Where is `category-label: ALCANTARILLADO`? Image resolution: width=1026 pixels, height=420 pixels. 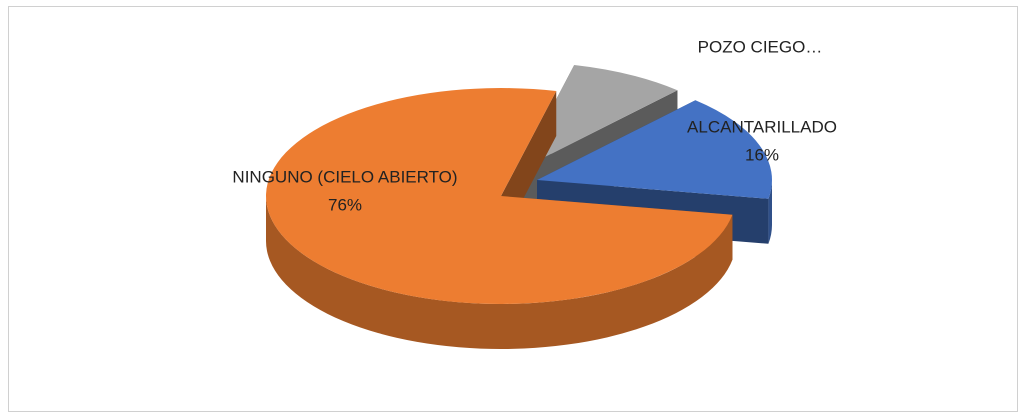 category-label: ALCANTARILLADO is located at coordinates (762, 126).